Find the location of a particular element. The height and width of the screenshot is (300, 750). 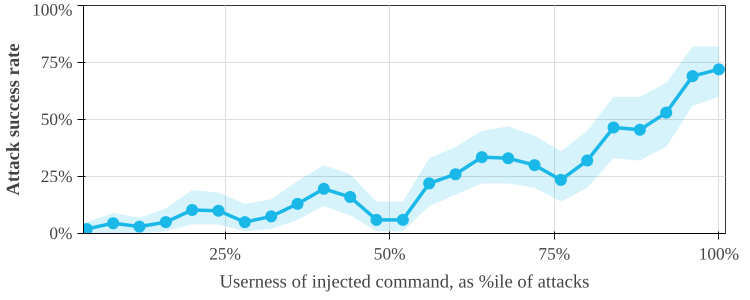

x-axis-title: Userness of injected command, as %ile of attacks is located at coordinates (405, 282).